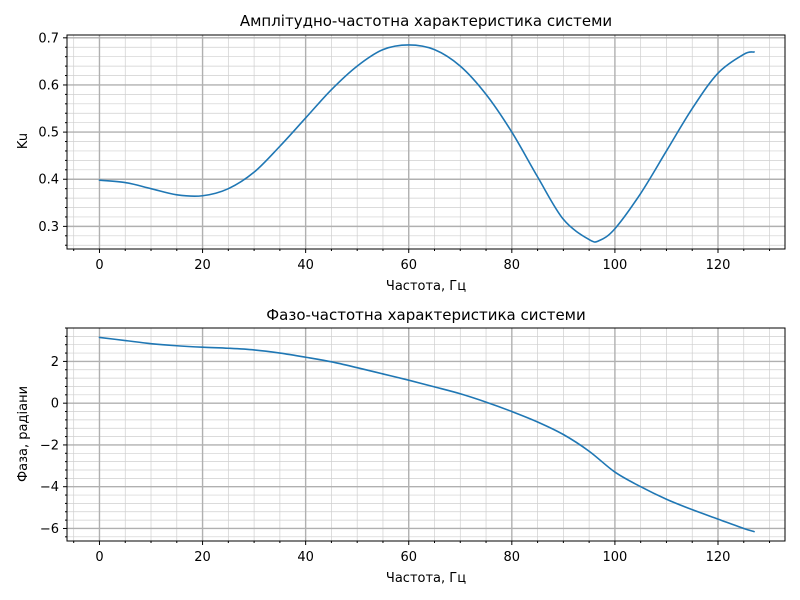 Image resolution: width=800 pixels, height=600 pixels. I want to click on amplitude-y-tick-label: 0.6, so click(48, 85).